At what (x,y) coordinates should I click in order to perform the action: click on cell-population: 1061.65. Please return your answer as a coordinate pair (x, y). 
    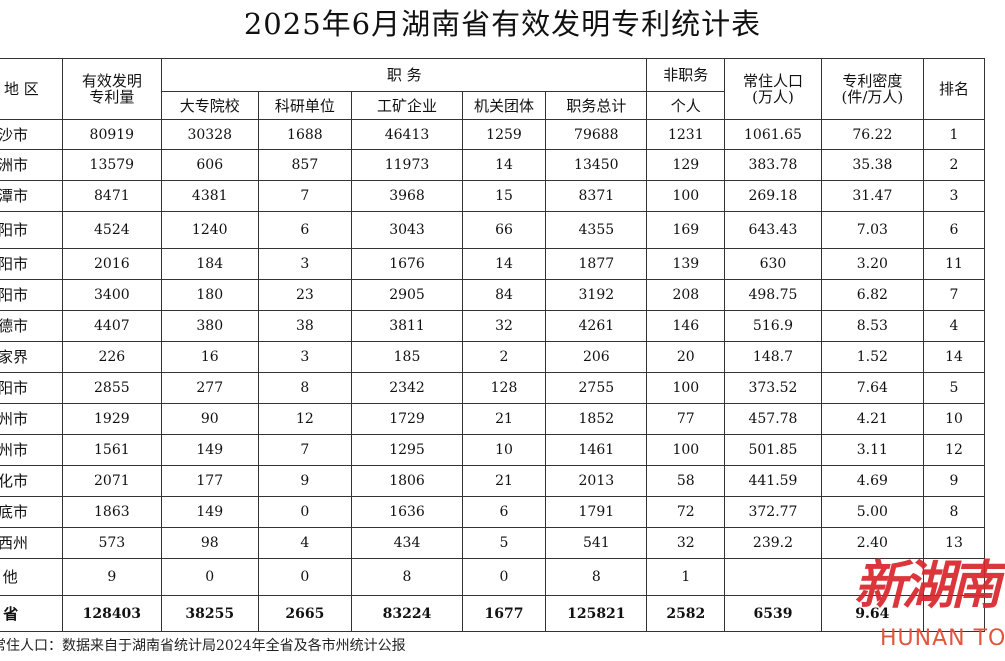
    Looking at the image, I should click on (773, 134).